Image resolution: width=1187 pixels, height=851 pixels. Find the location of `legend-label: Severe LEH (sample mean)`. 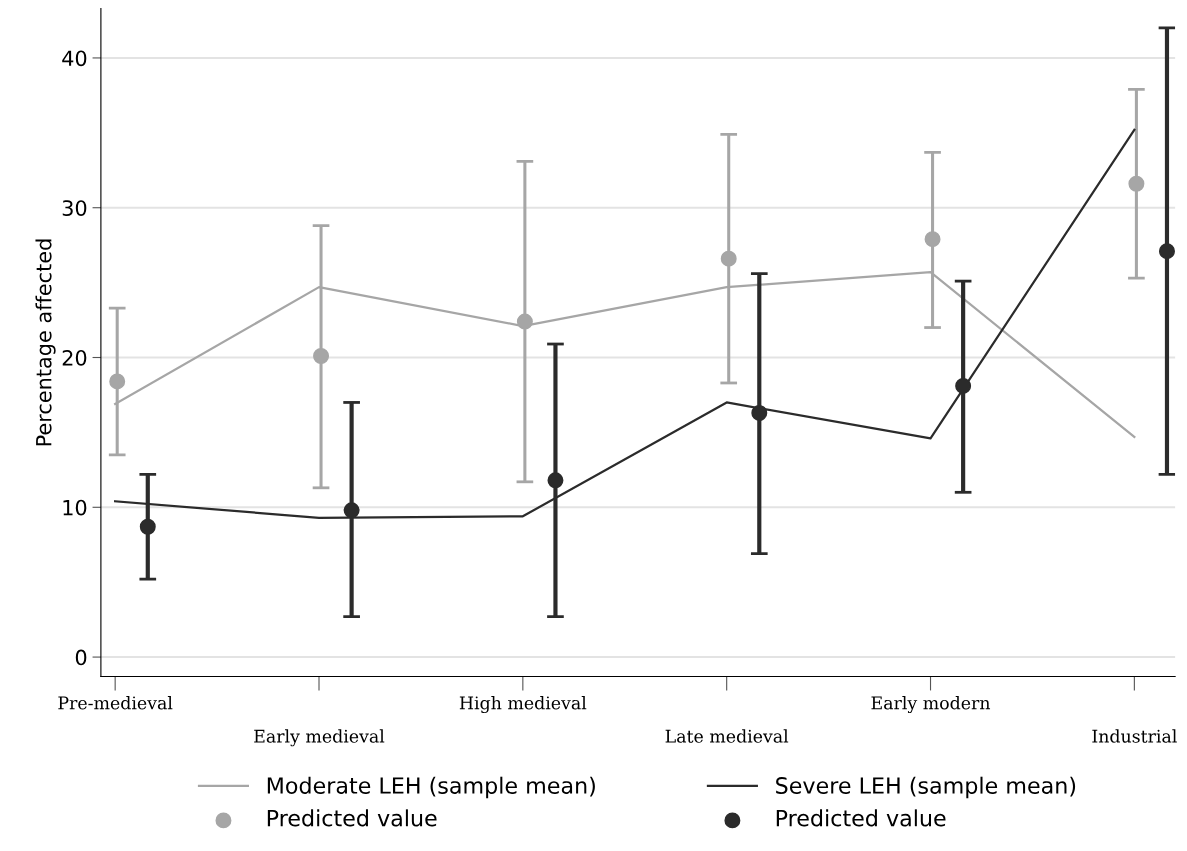

legend-label: Severe LEH (sample mean) is located at coordinates (926, 787).